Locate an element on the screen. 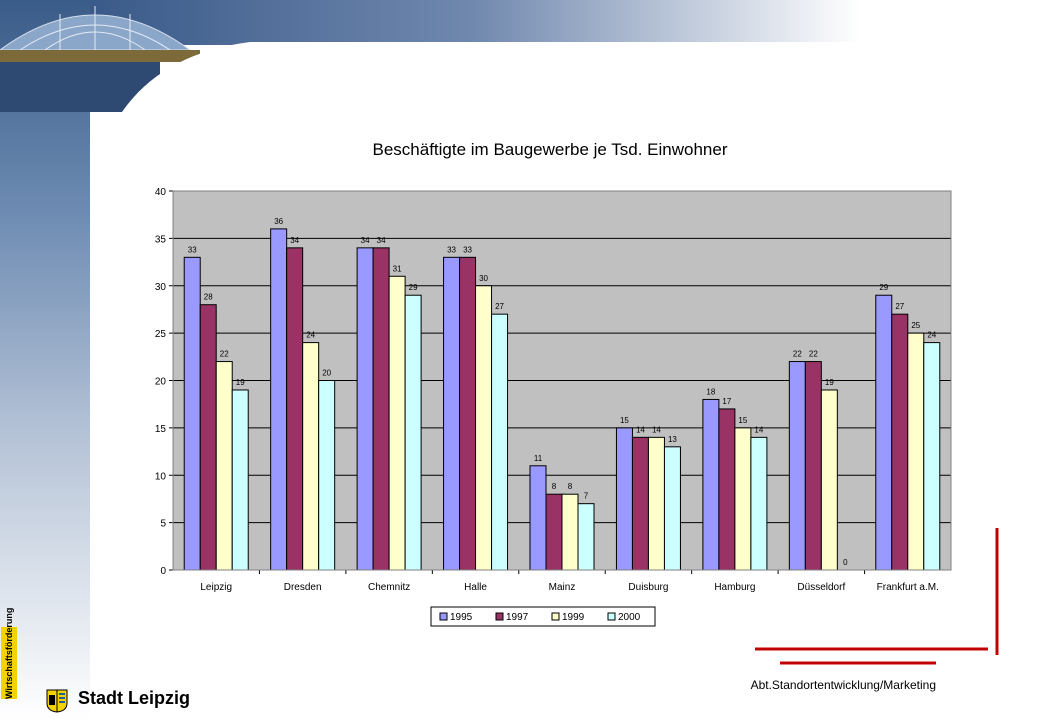  bar-1995-Leipzig is located at coordinates (192, 413).